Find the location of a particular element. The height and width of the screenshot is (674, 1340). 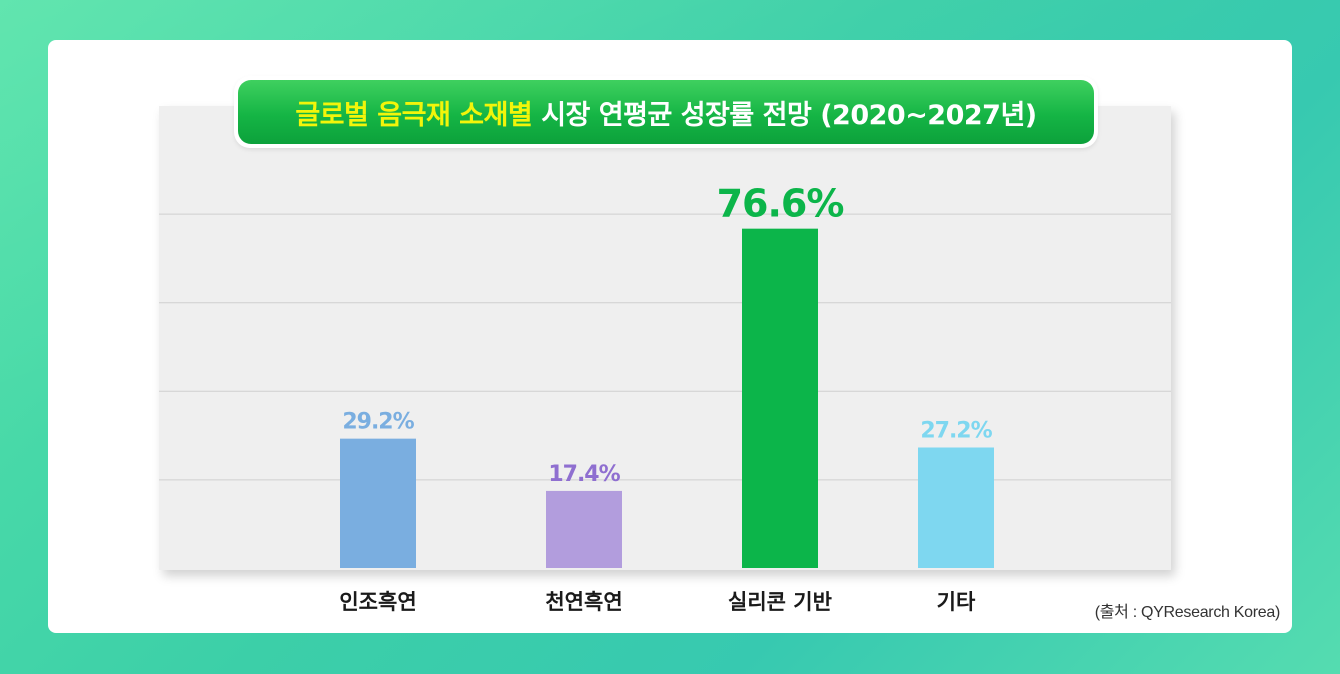

category-label-1: 인조흑연 is located at coordinates (377, 602).